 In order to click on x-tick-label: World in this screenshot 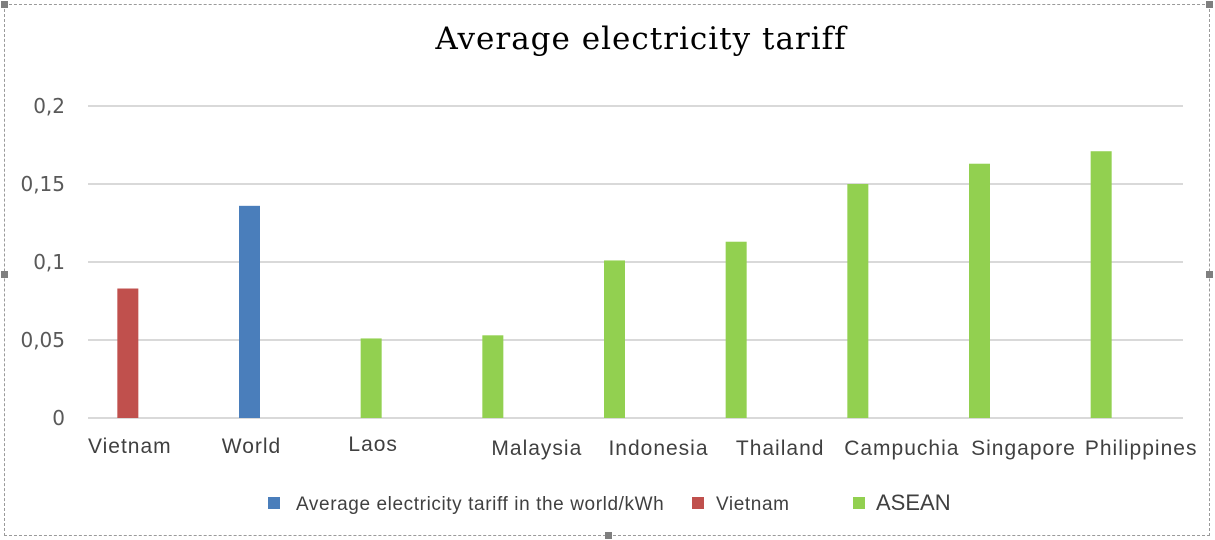, I will do `click(251, 446)`.